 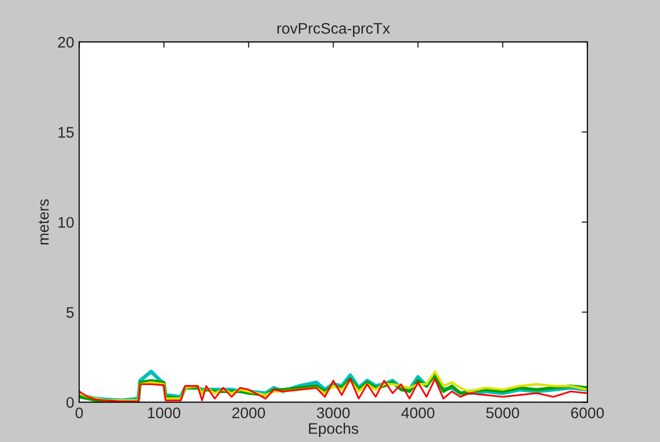 What do you see at coordinates (587, 412) in the screenshot?
I see `x-tick-label: 6000` at bounding box center [587, 412].